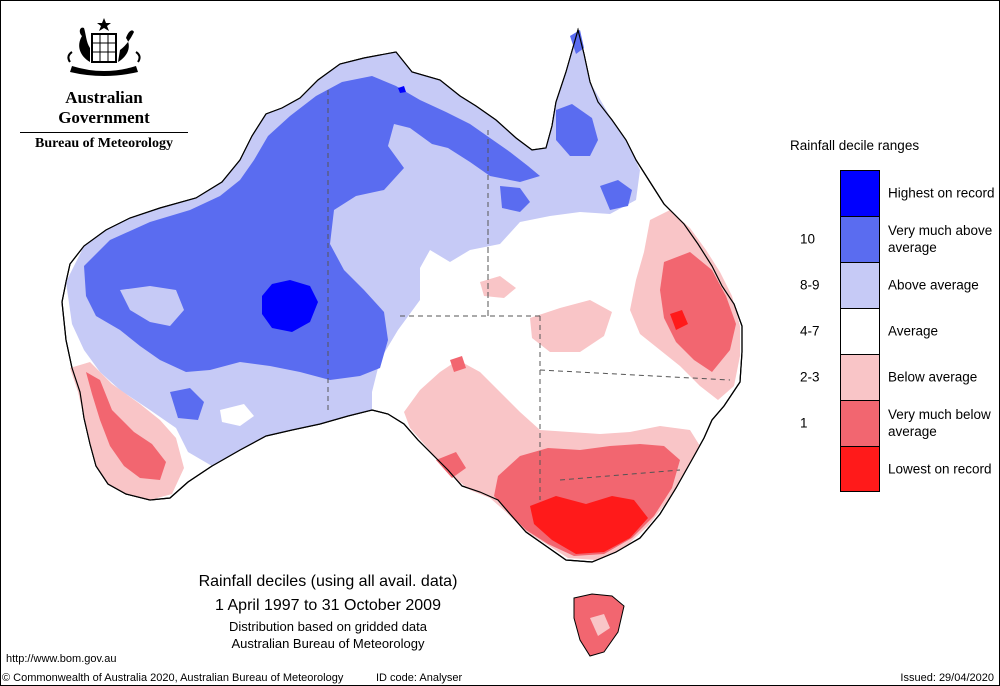 The width and height of the screenshot is (1000, 686). I want to click on lowest-on-record-se, so click(589, 525).